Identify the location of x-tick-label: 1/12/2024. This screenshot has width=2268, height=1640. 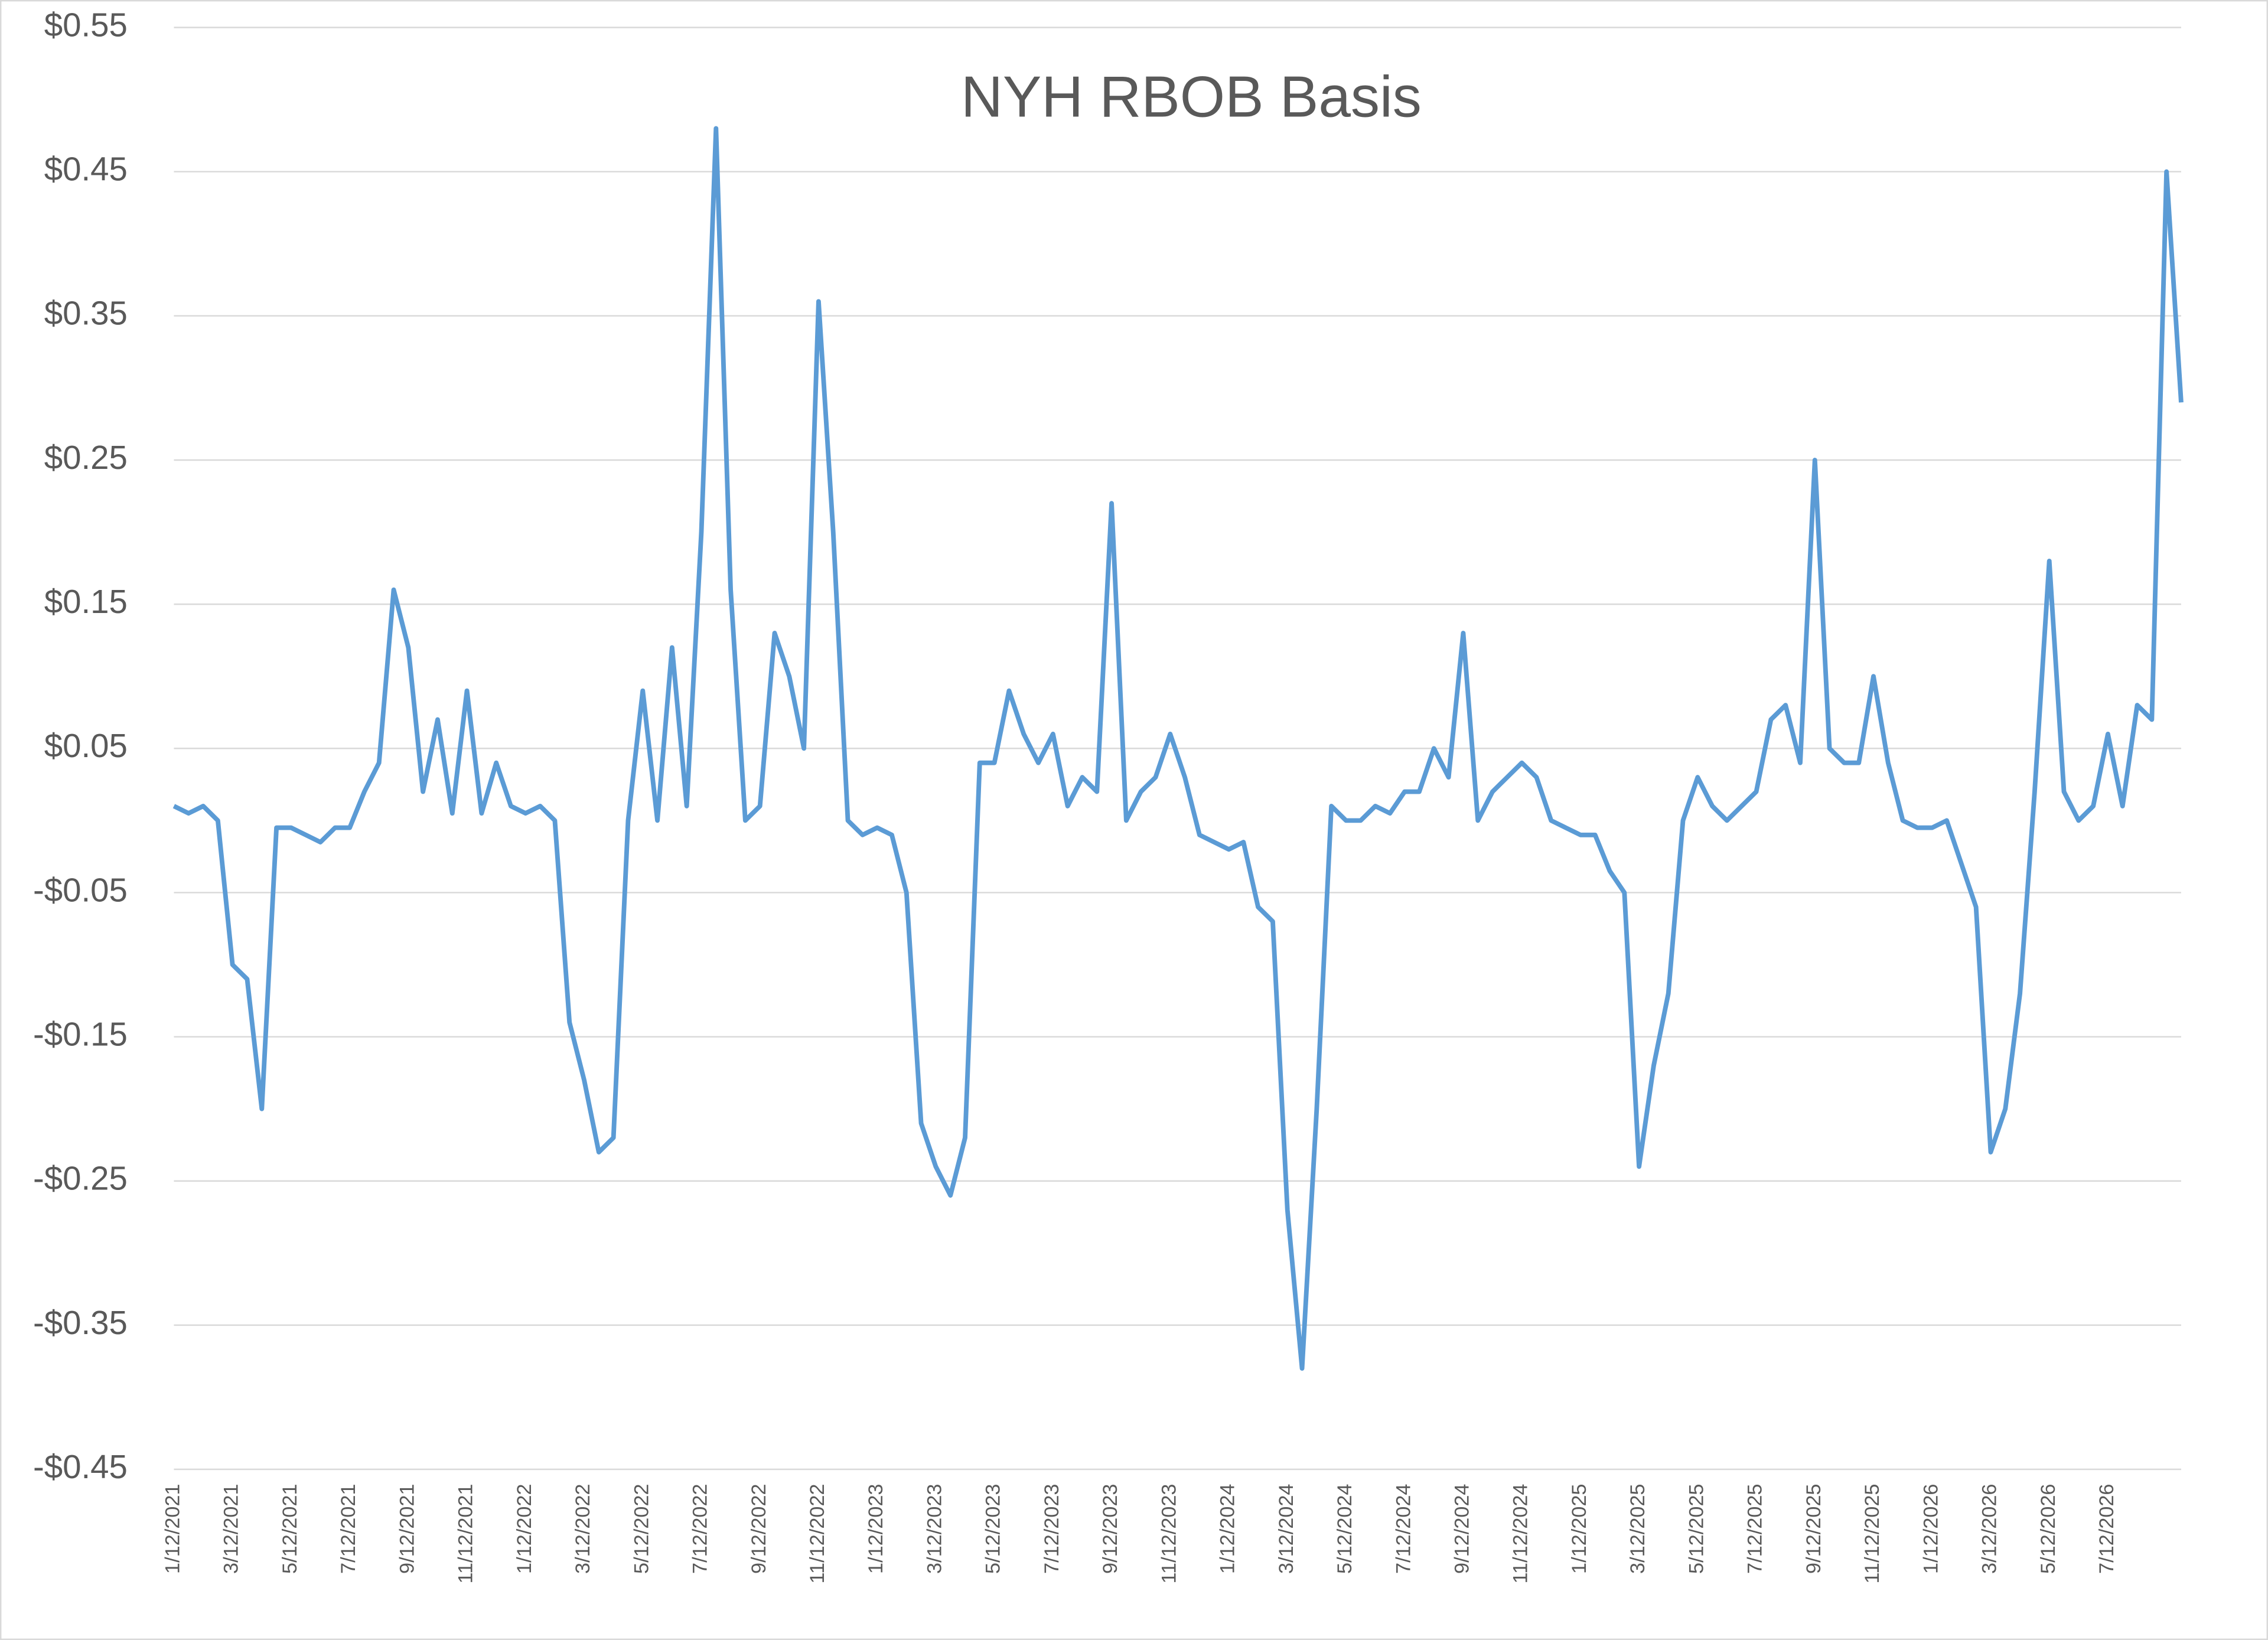
(1228, 1529).